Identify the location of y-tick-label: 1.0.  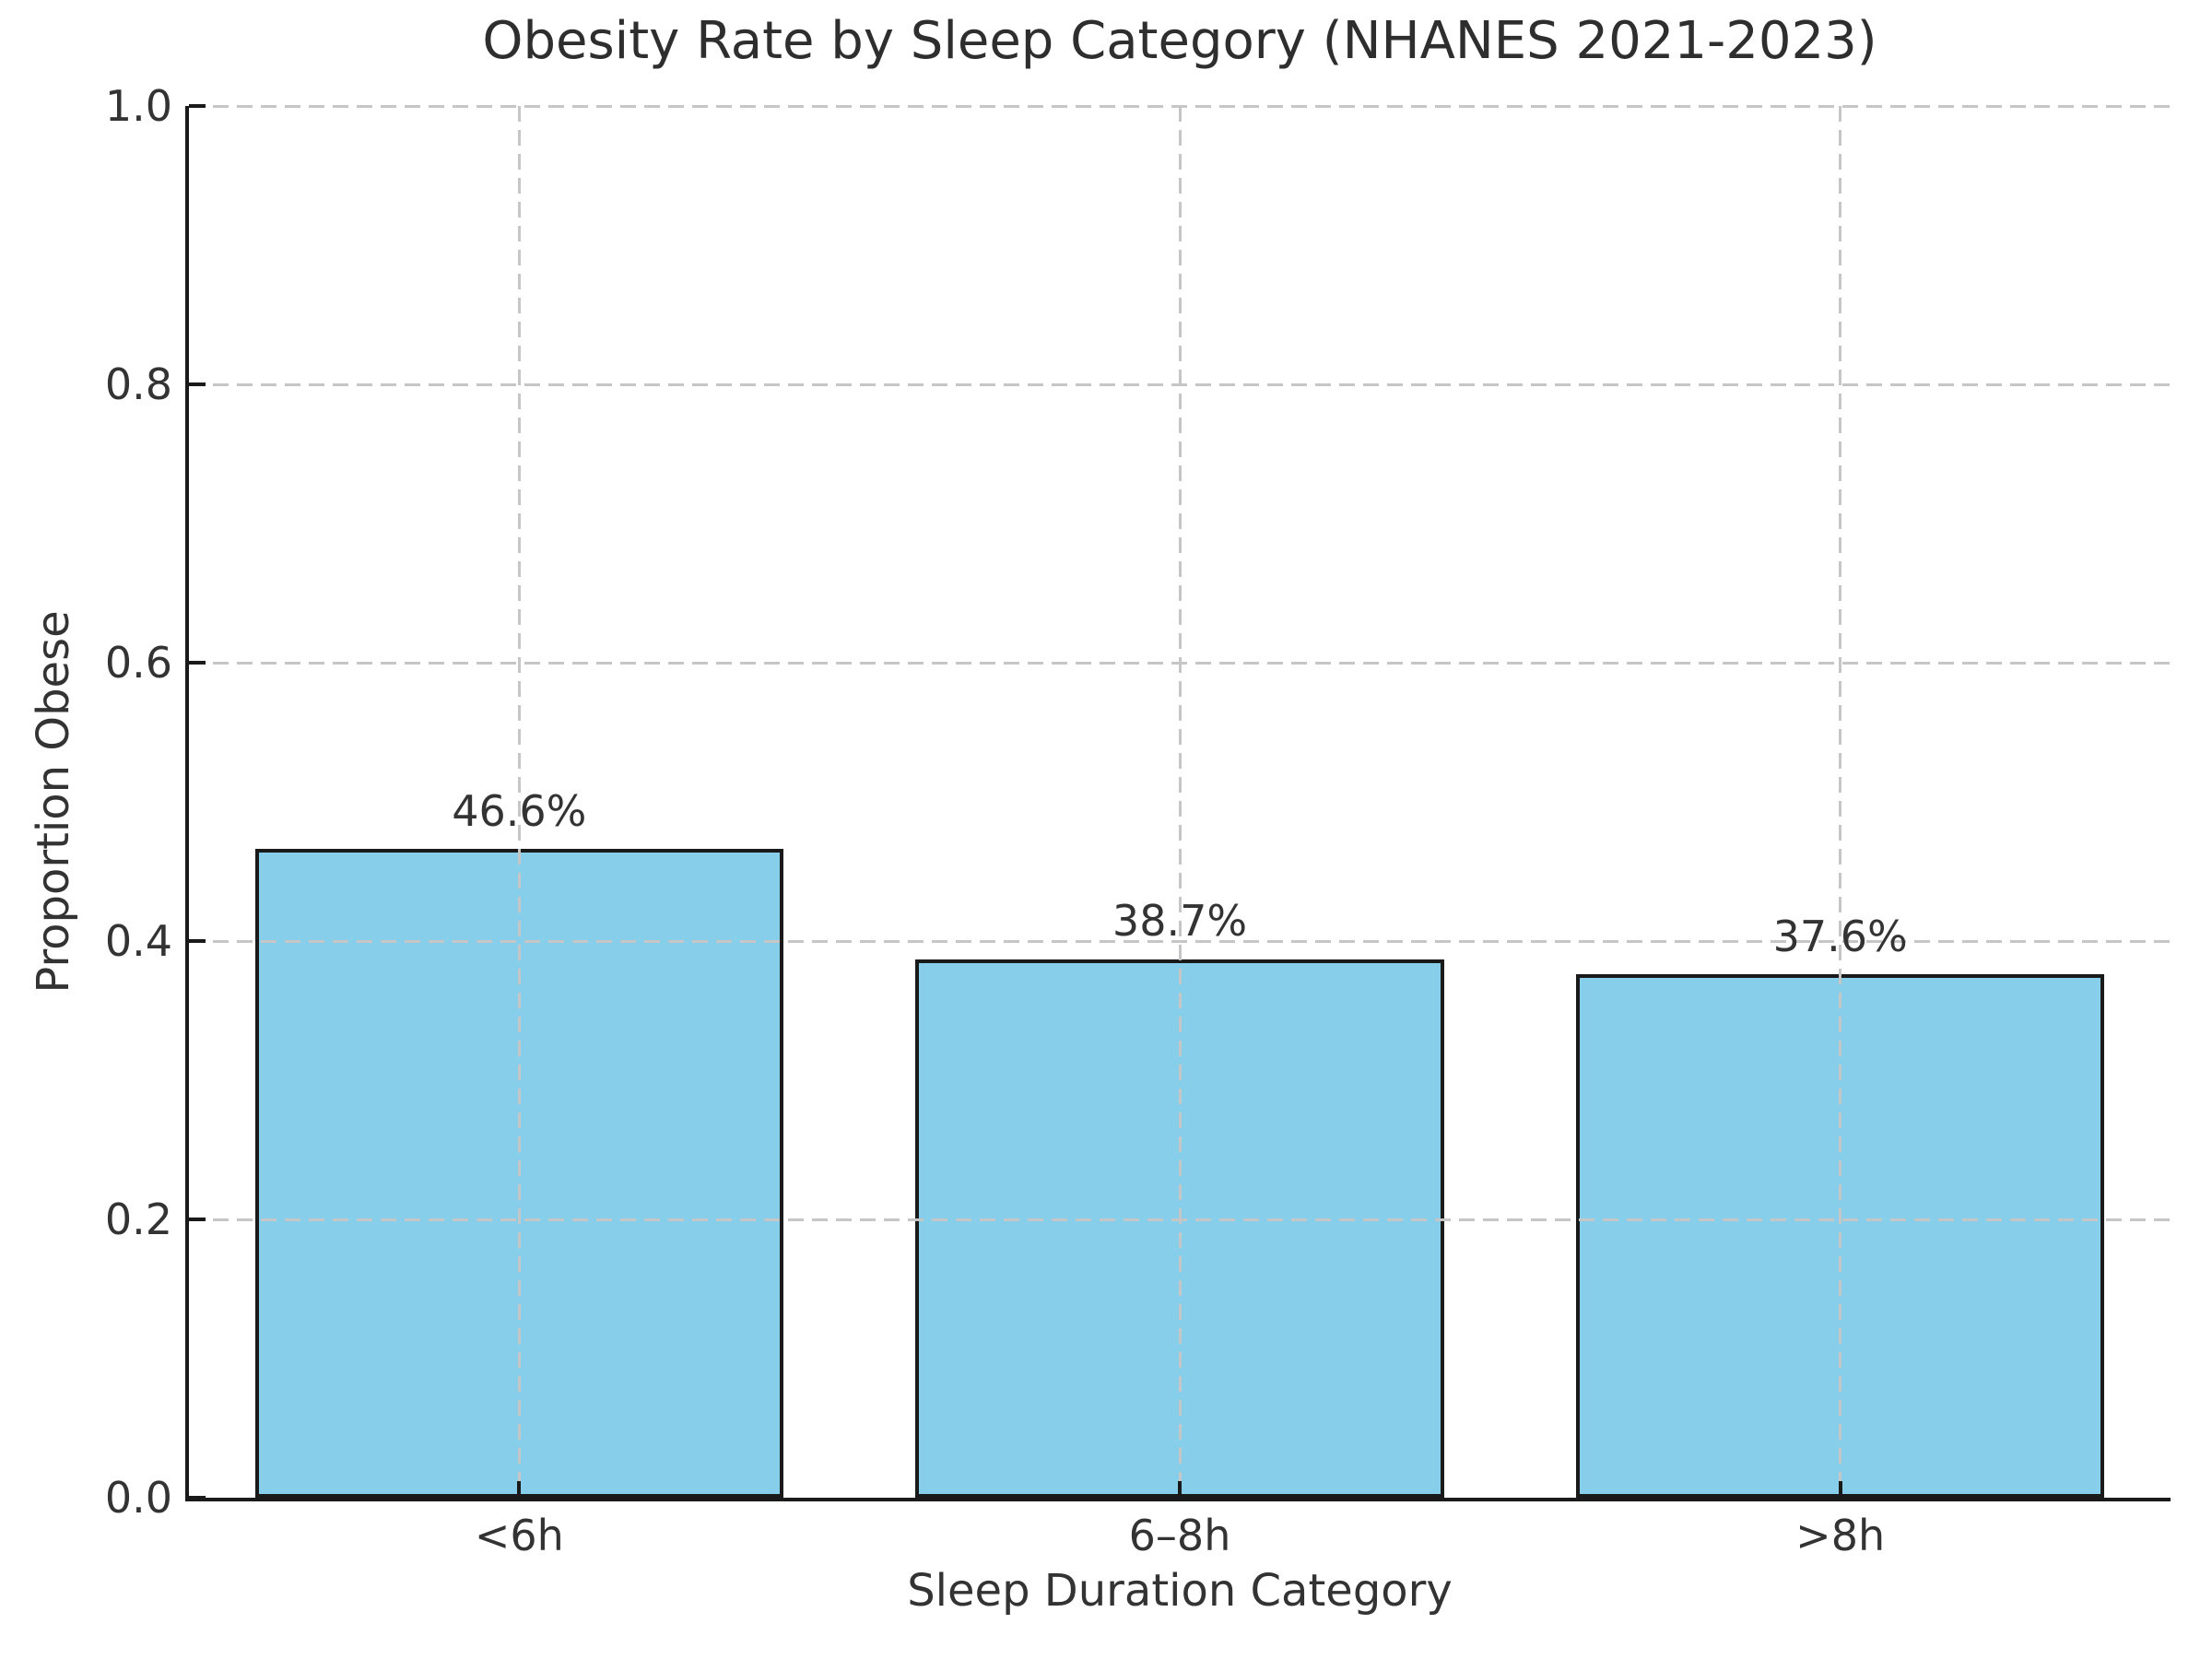
(138, 106).